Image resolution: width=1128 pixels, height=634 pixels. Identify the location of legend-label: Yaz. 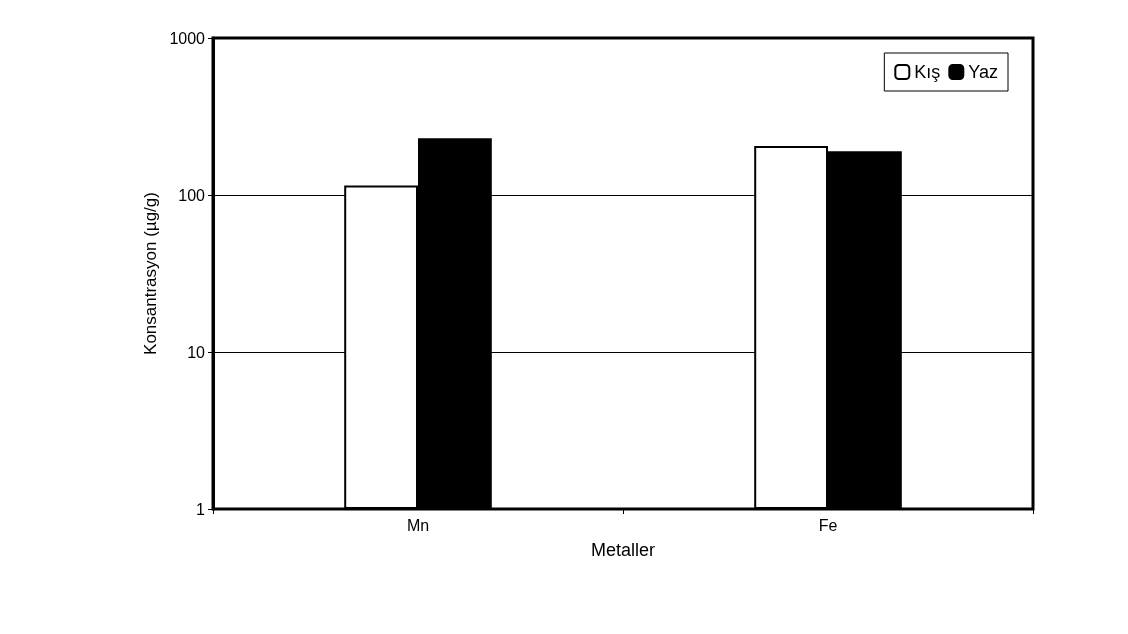
(983, 72).